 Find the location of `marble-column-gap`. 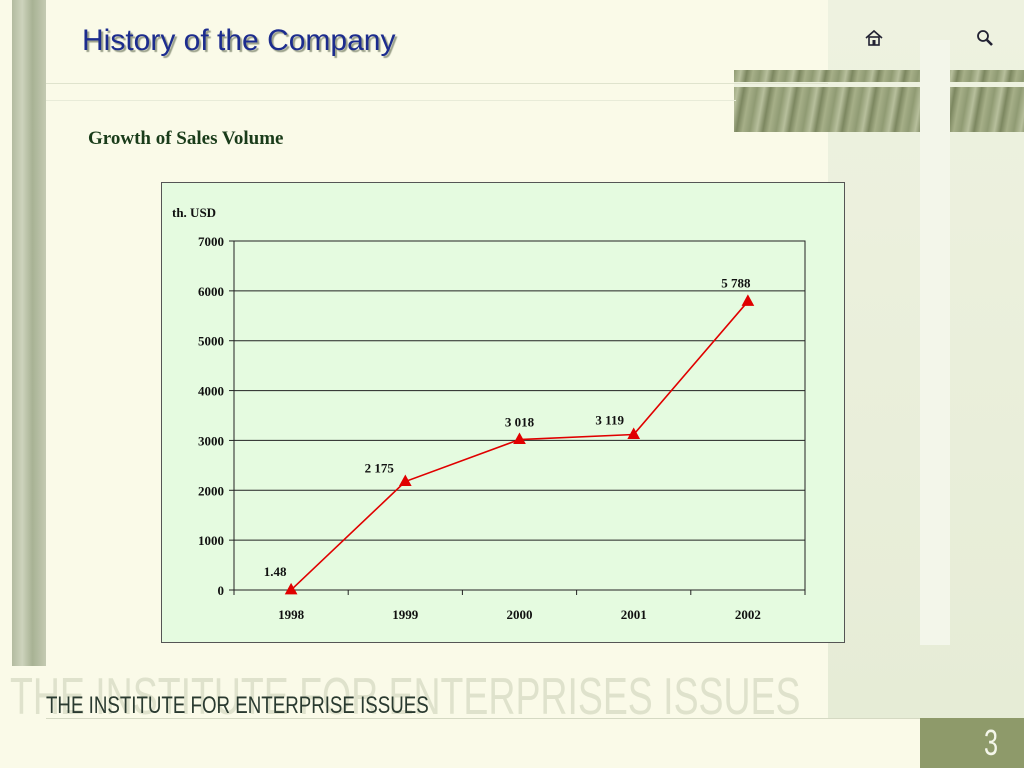

marble-column-gap is located at coordinates (935, 101).